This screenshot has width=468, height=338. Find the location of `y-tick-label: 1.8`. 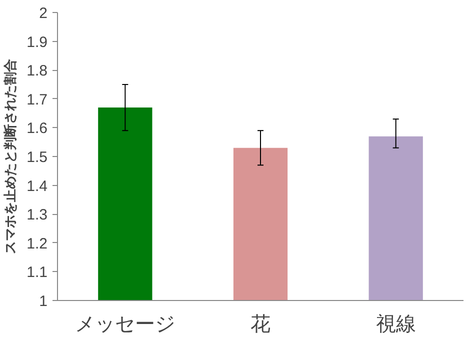

y-tick-label: 1.8 is located at coordinates (37, 71).